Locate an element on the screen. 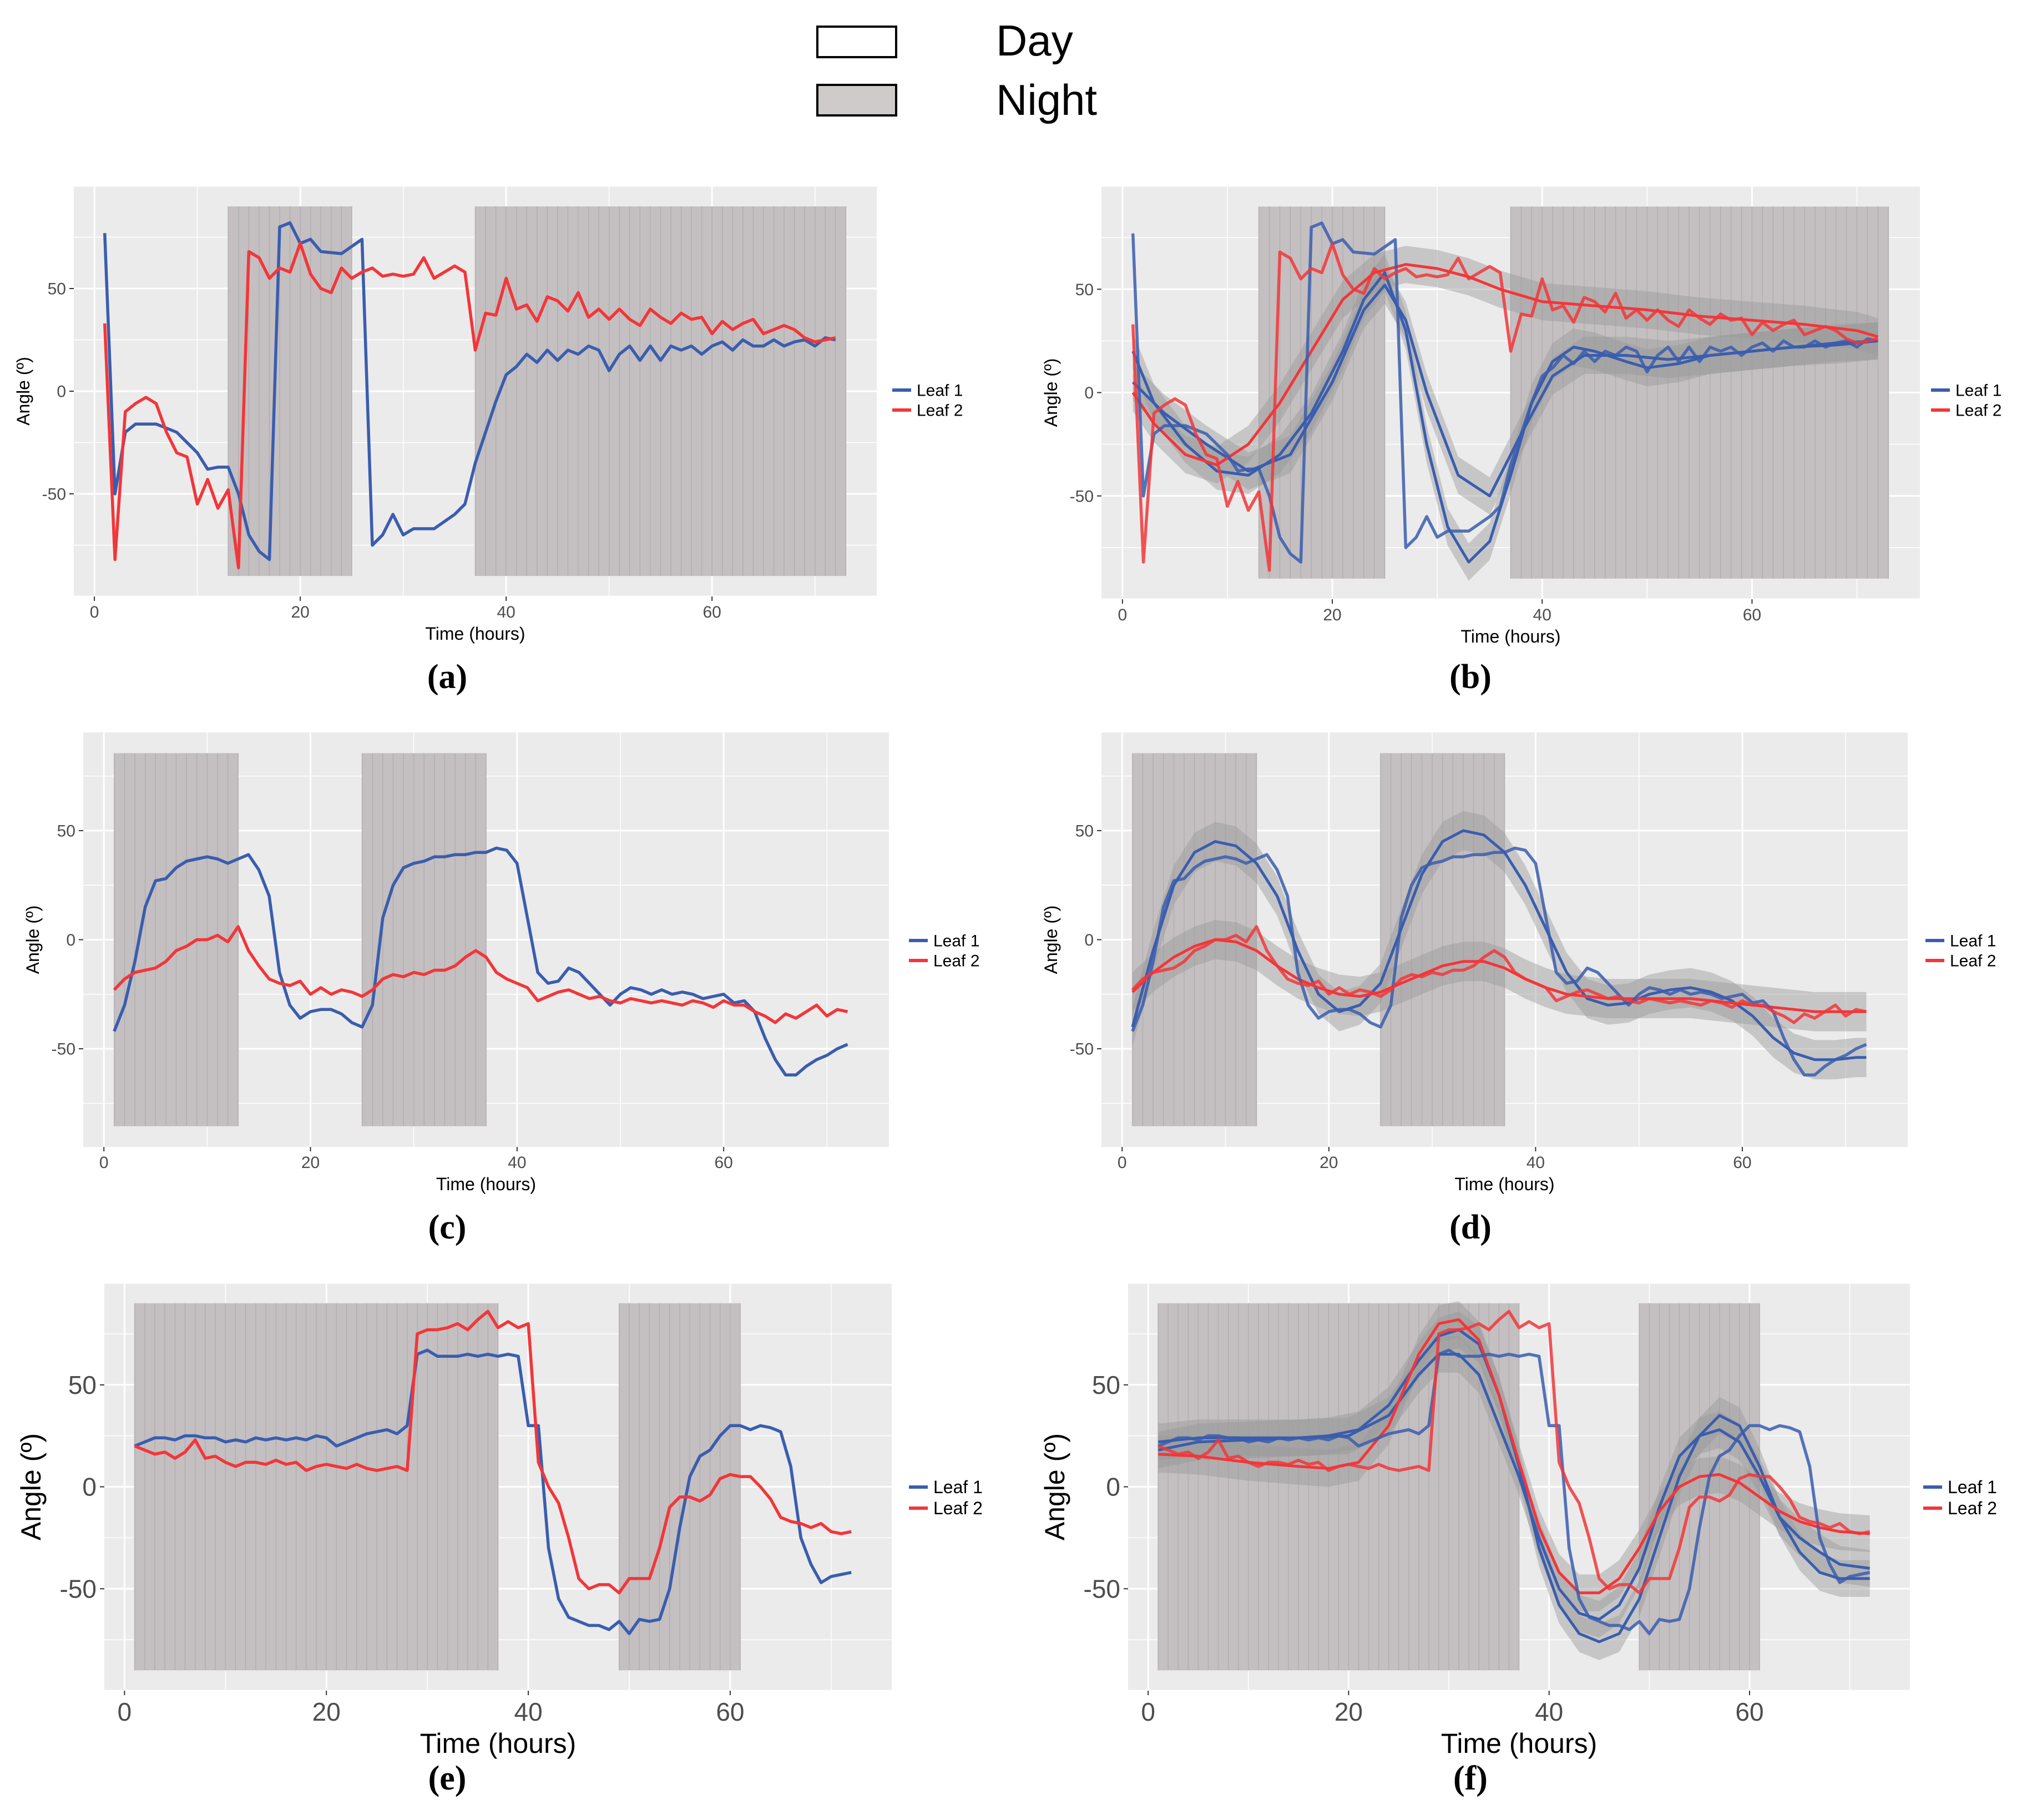 This screenshot has height=1820, width=2032. panel-caption: (f) is located at coordinates (1470, 1779).